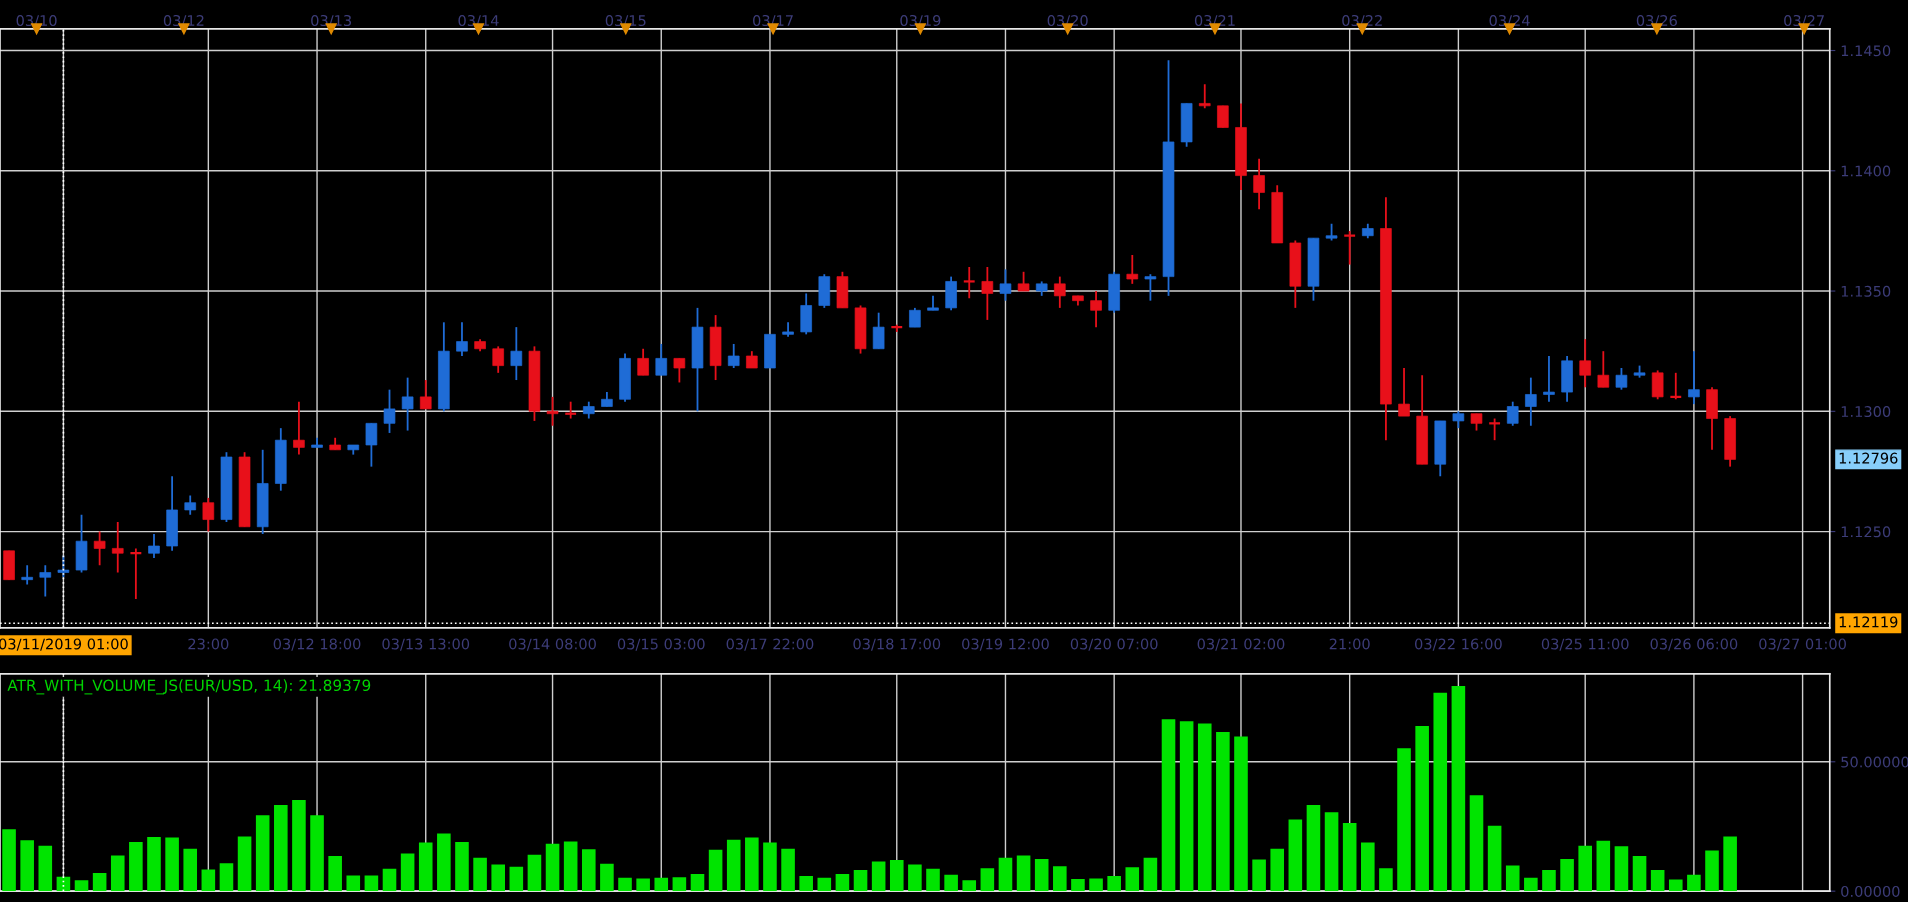  What do you see at coordinates (625, 21) in the screenshot?
I see `text: 03/15` at bounding box center [625, 21].